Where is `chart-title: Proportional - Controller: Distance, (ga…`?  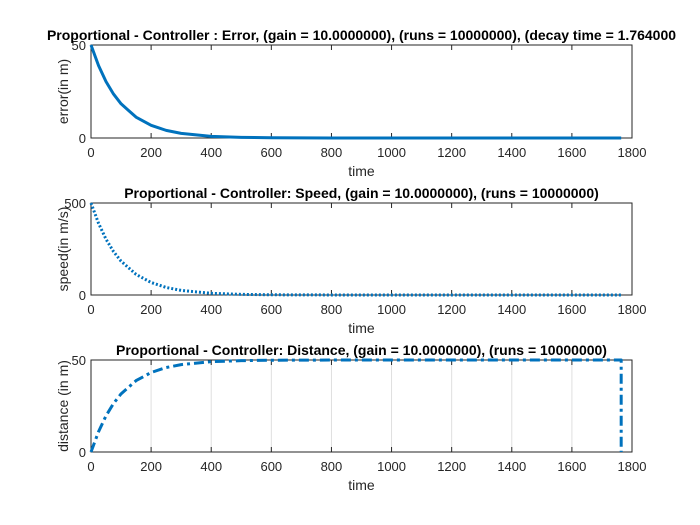
chart-title: Proportional - Controller: Distance, (ga… is located at coordinates (361, 350).